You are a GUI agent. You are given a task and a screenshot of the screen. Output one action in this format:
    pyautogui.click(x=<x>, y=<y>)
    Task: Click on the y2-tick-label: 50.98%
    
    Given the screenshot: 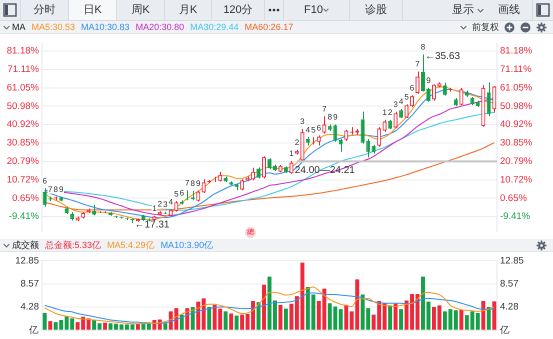 What is the action you would take?
    pyautogui.click(x=516, y=106)
    